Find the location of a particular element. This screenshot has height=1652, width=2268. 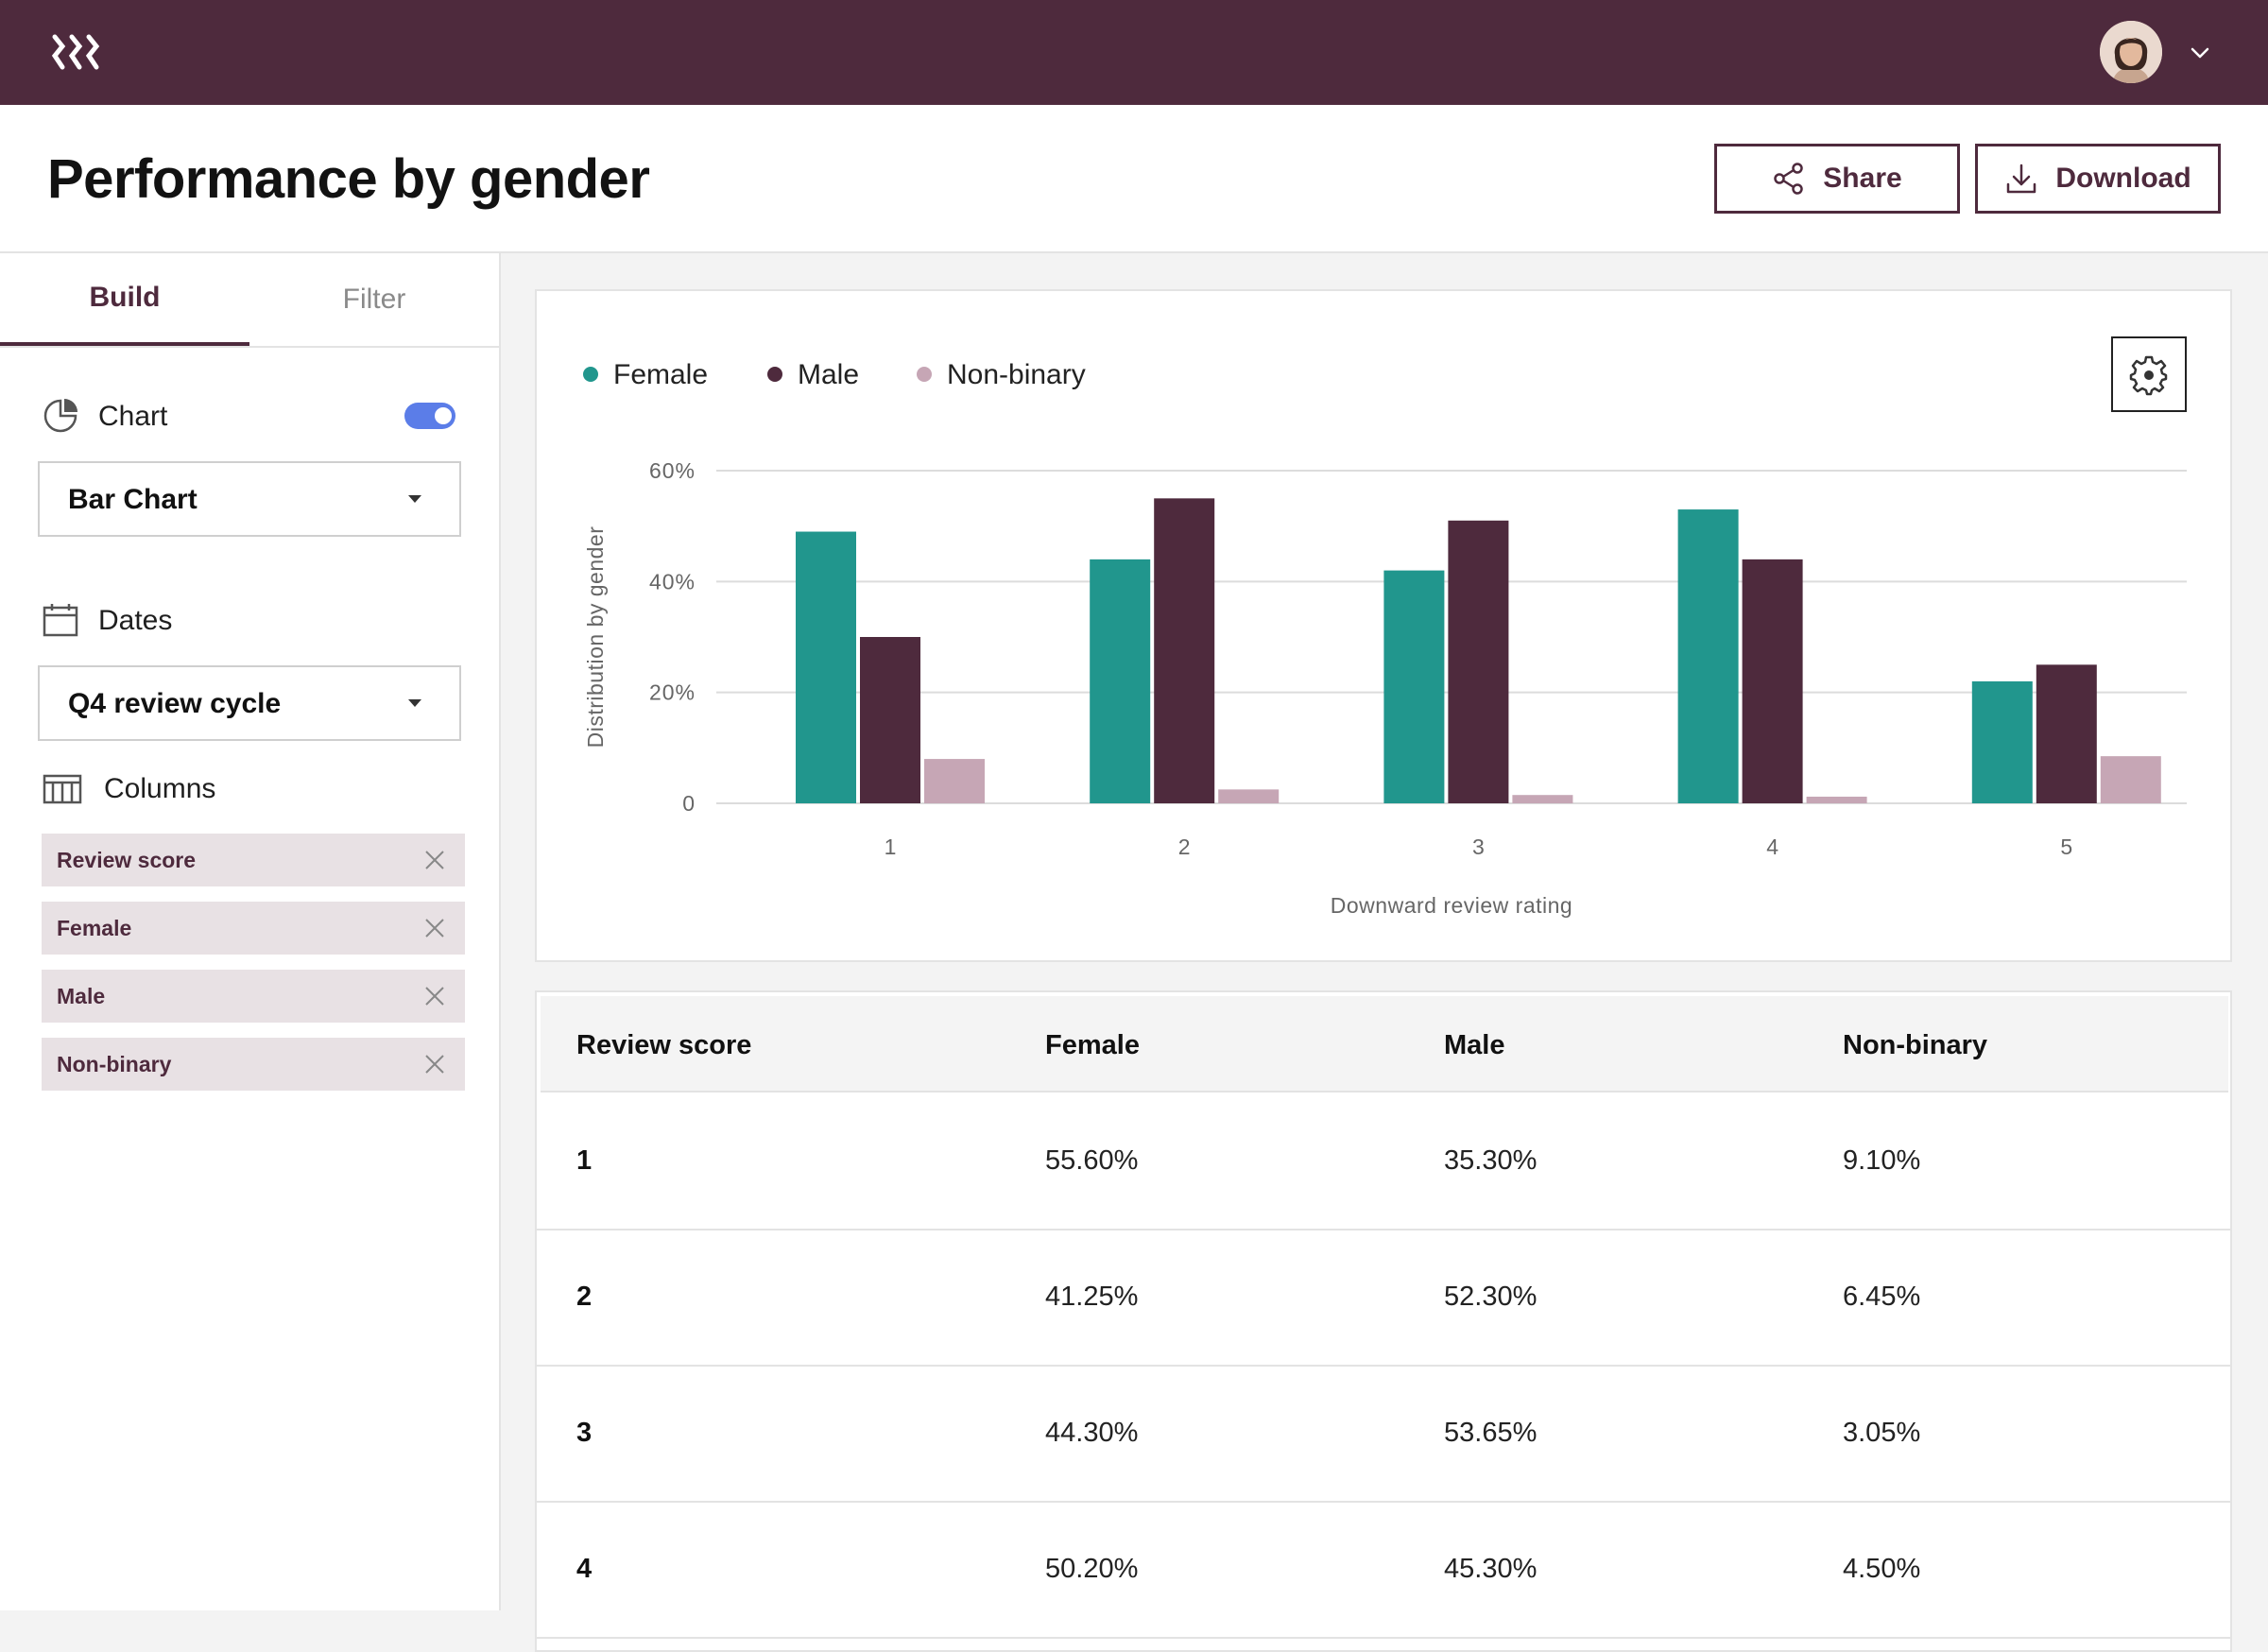

dates-select: Q4 review cycle is located at coordinates (249, 703).